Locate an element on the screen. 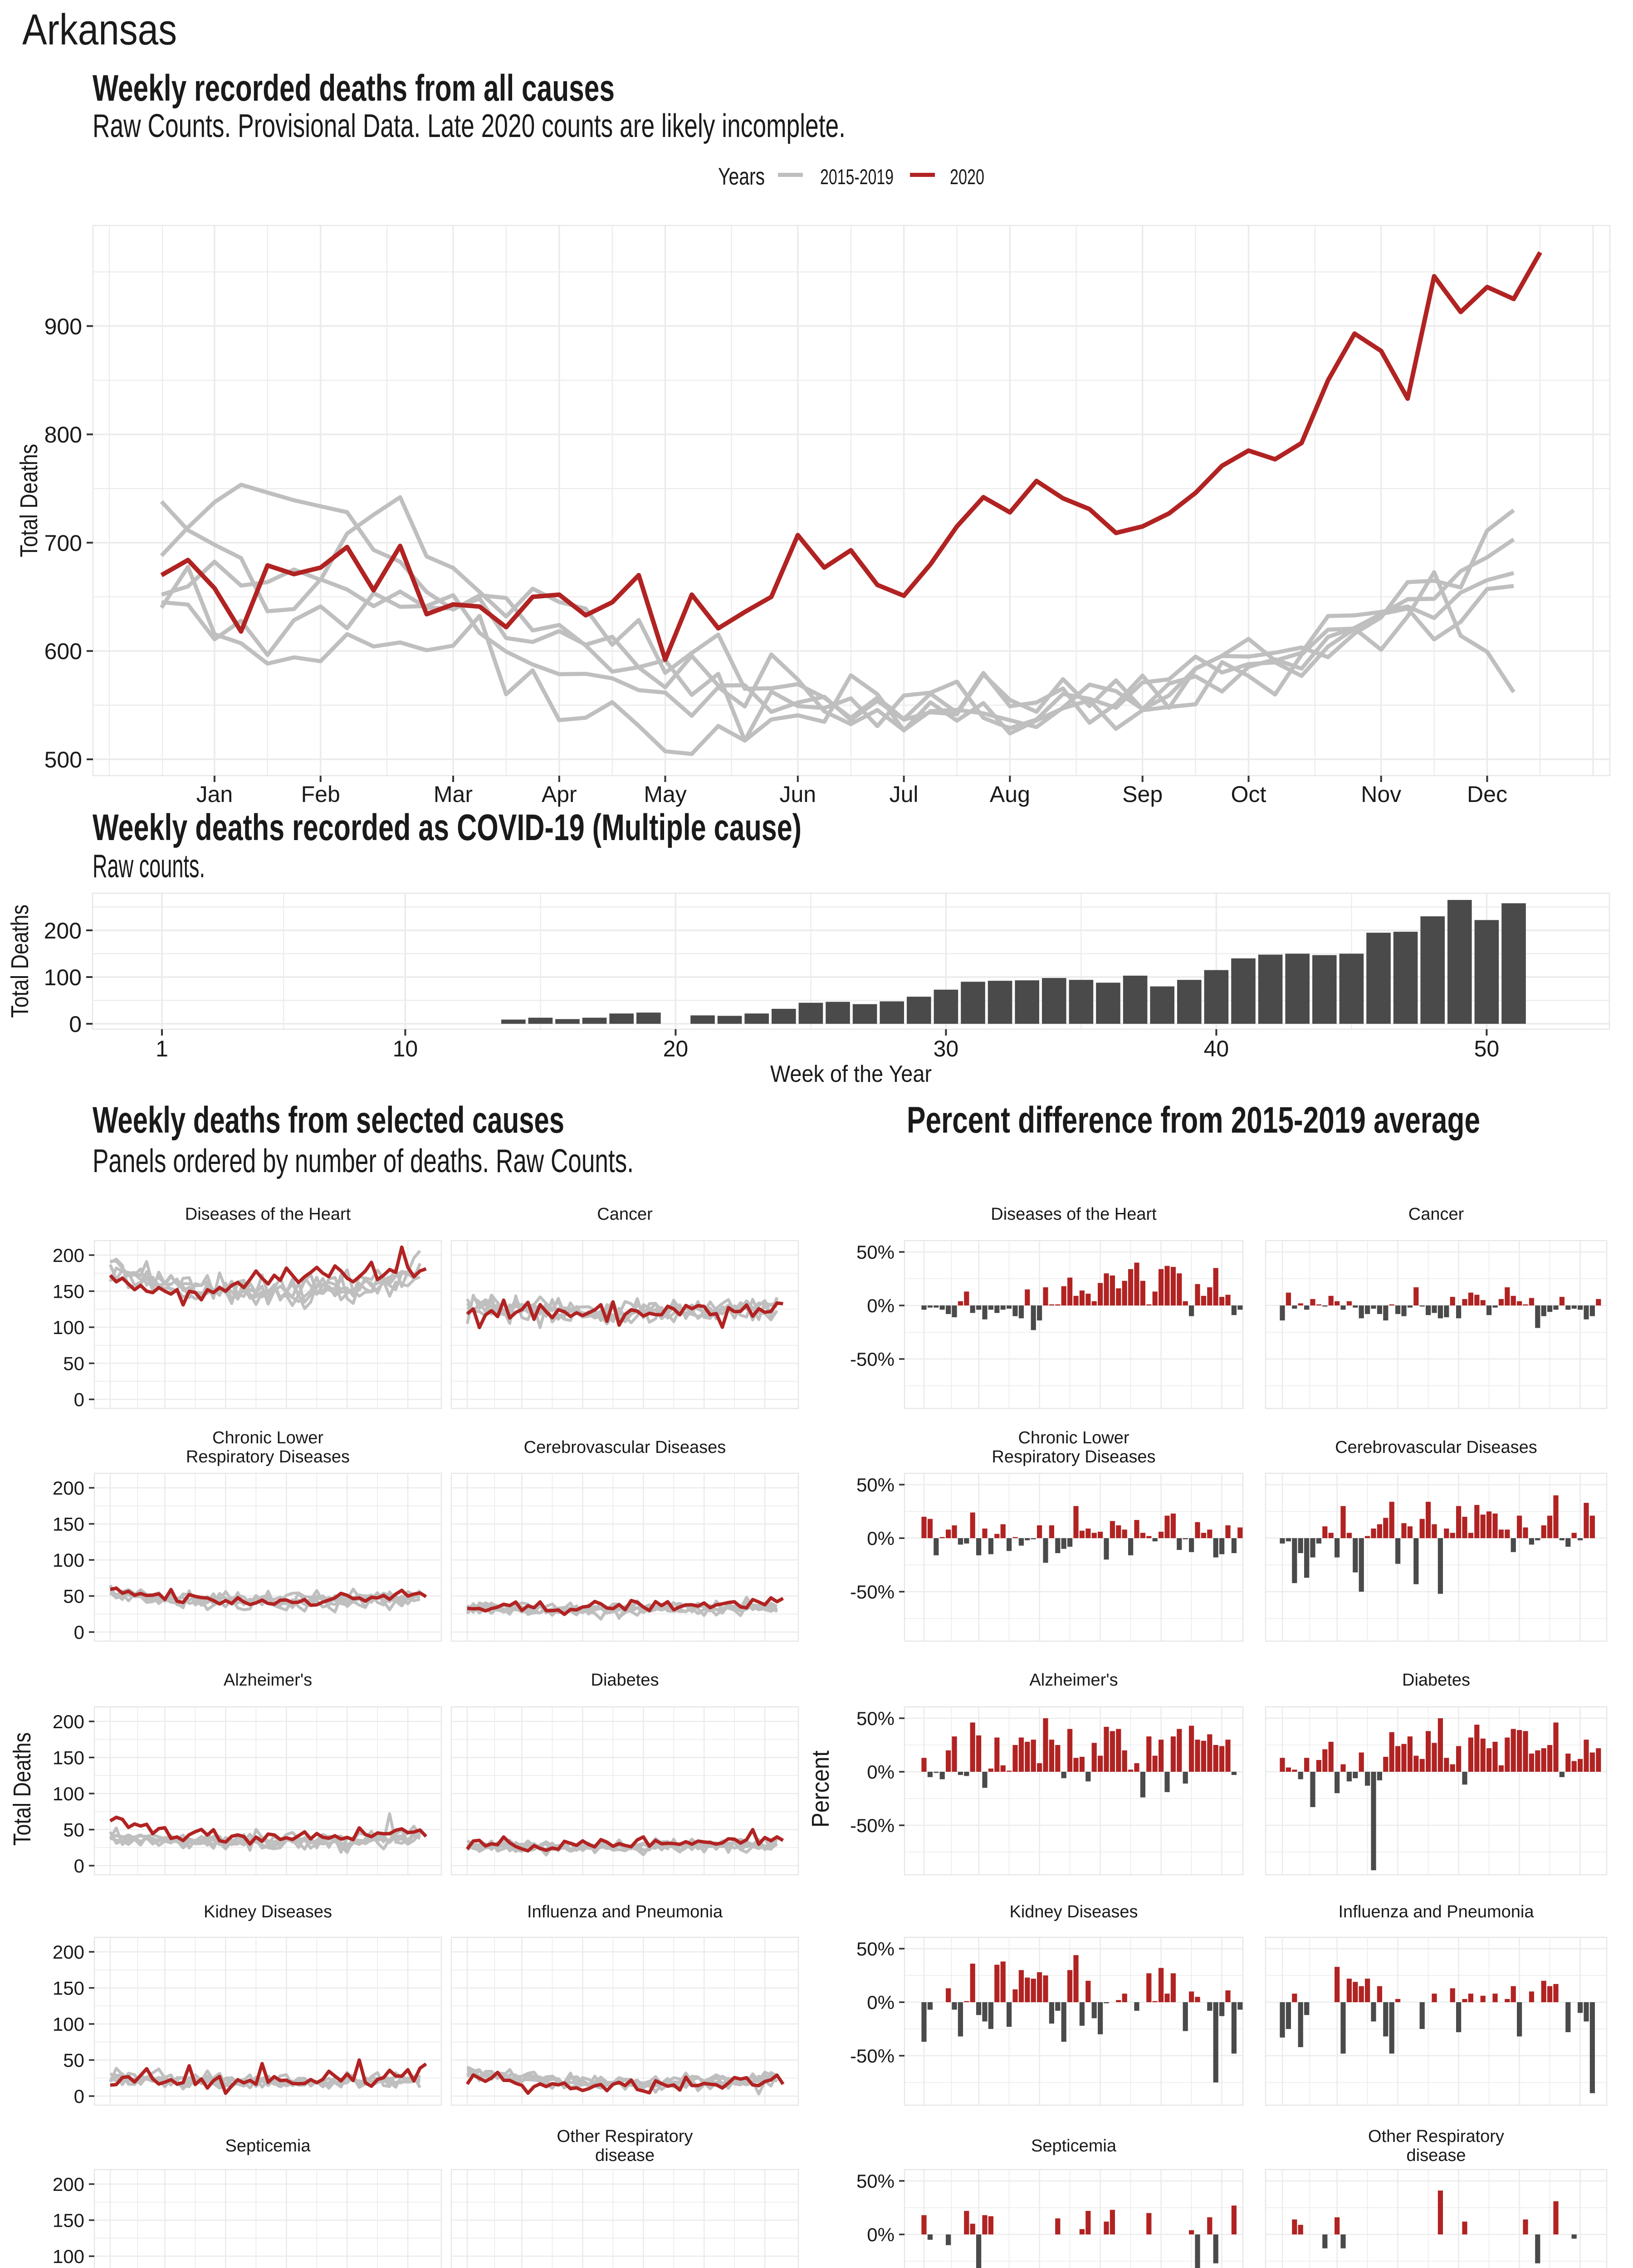 The width and height of the screenshot is (1633, 2268). svg-text: 800 is located at coordinates (63, 435).